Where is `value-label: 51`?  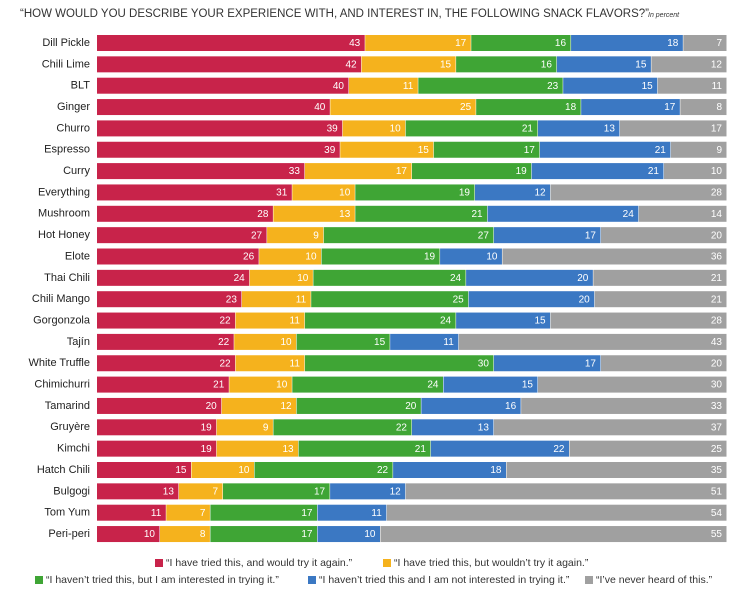
value-label: 51 is located at coordinates (717, 491).